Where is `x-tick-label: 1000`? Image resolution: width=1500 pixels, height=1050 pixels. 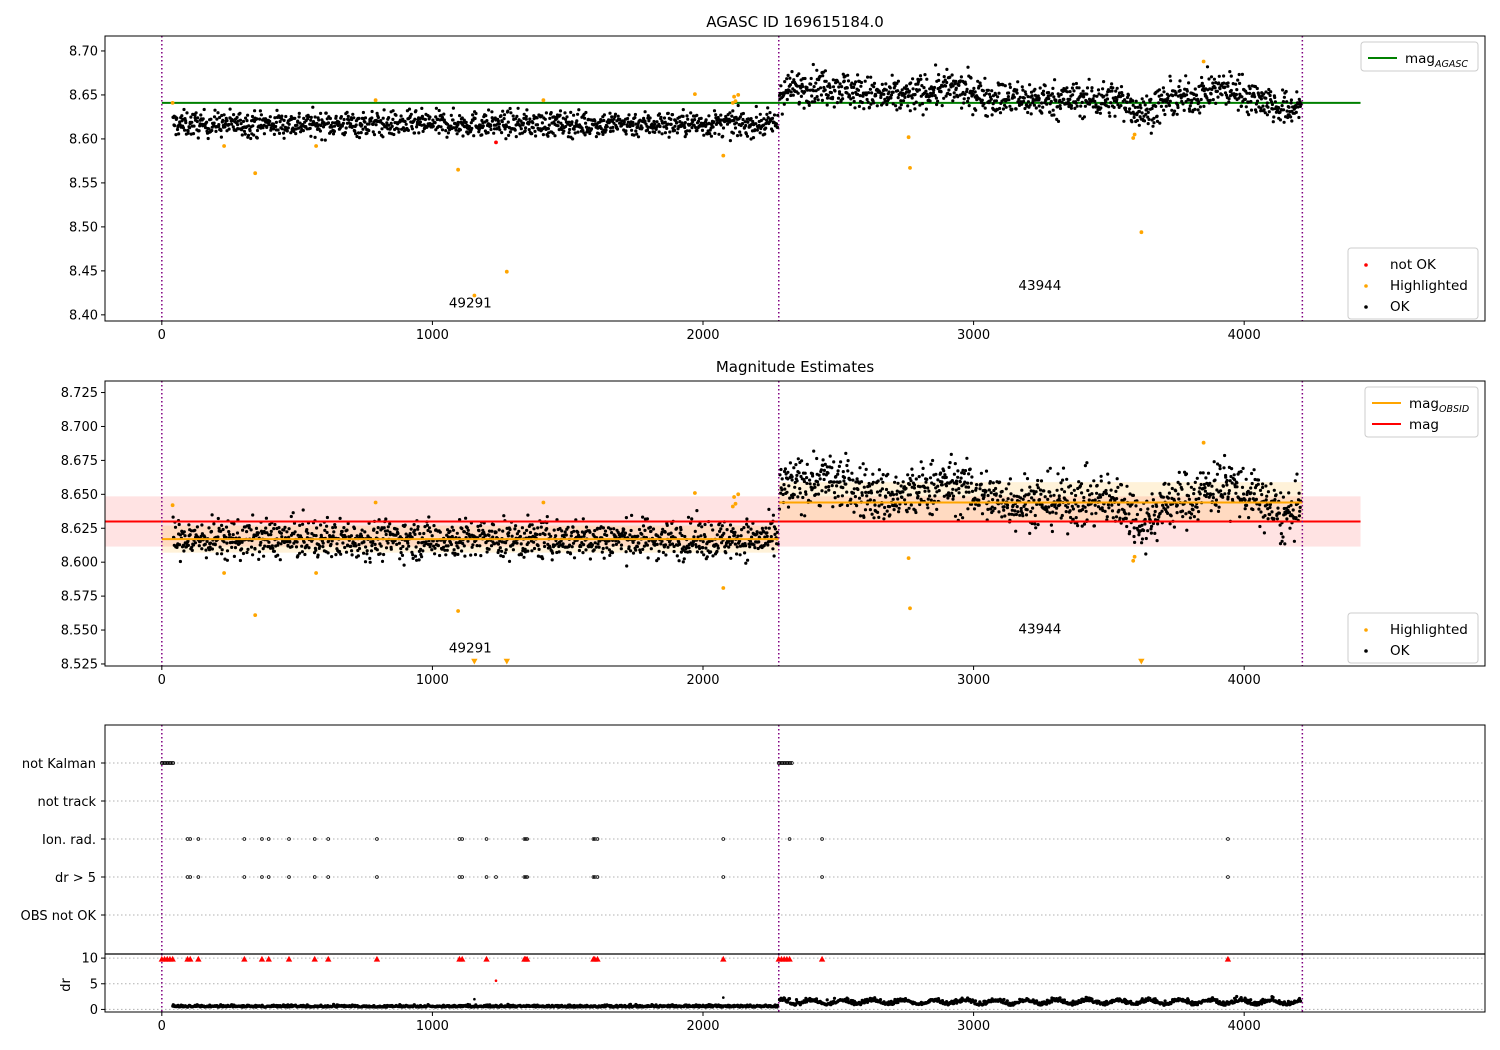
x-tick-label: 1000 is located at coordinates (432, 335).